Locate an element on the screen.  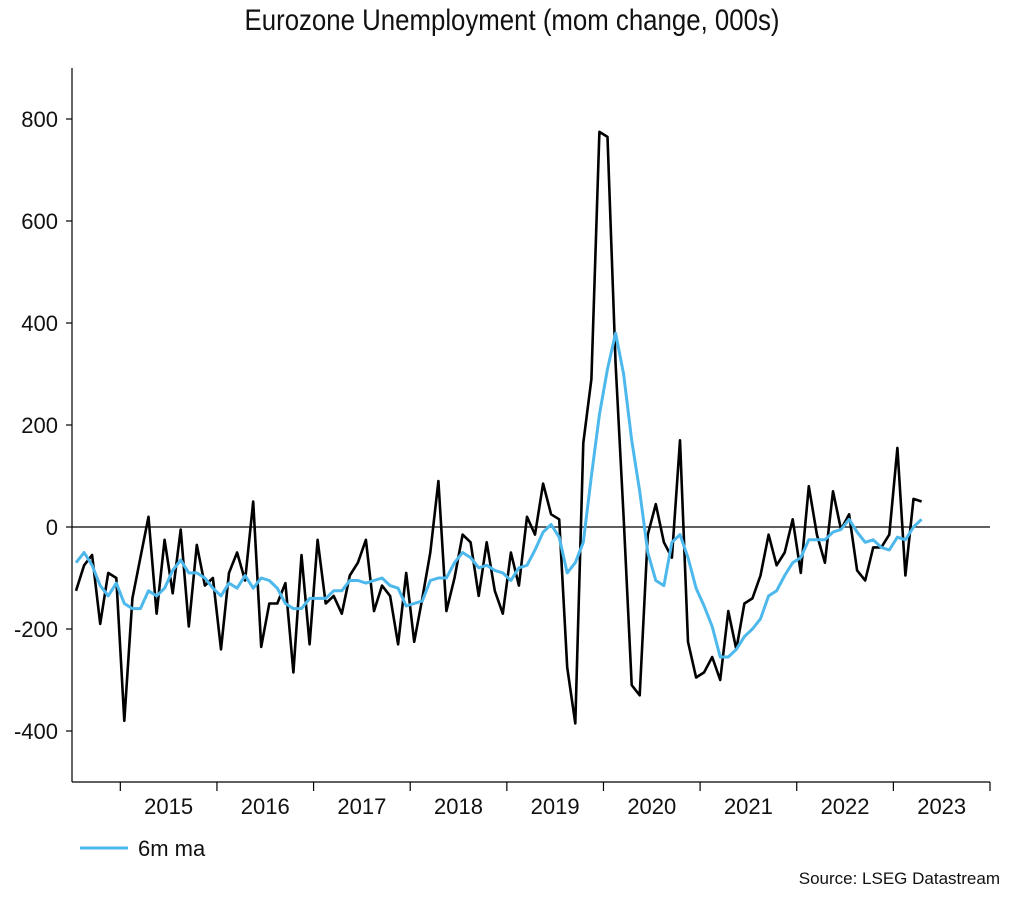
x-tick-label: 2021 is located at coordinates (748, 806).